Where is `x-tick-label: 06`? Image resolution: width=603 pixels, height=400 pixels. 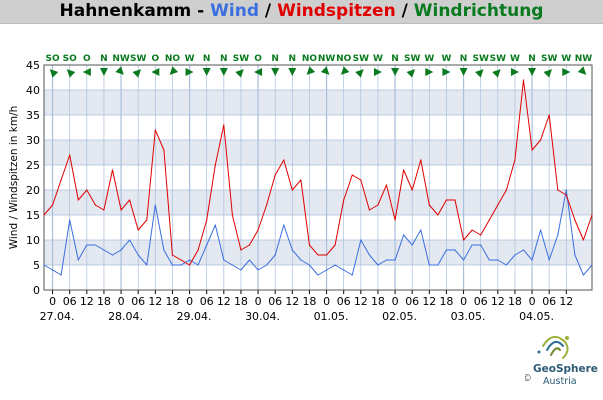
x-tick-label: 06 is located at coordinates (138, 301).